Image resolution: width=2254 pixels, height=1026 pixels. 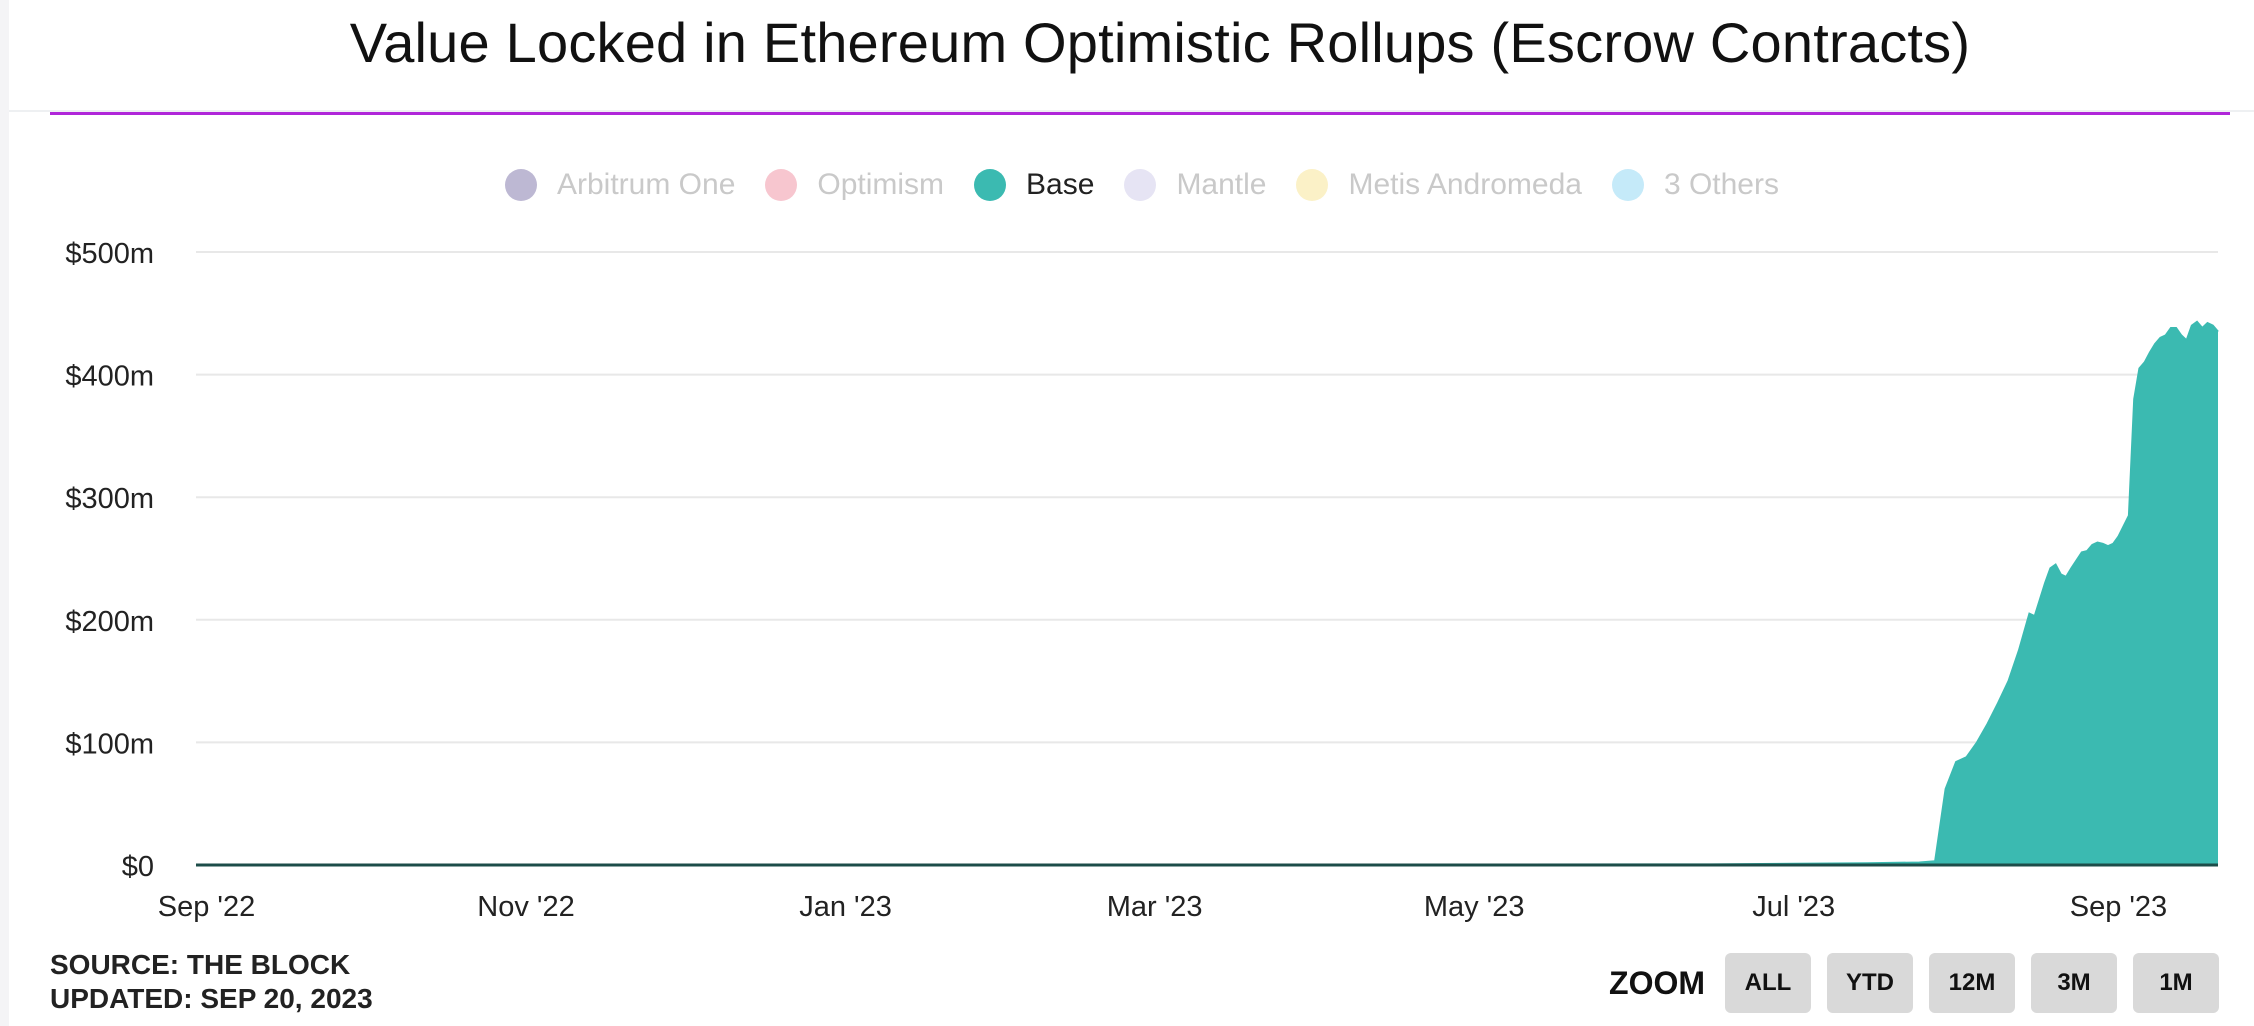 What do you see at coordinates (2074, 983) in the screenshot?
I see `zoom-3m-button: 3M` at bounding box center [2074, 983].